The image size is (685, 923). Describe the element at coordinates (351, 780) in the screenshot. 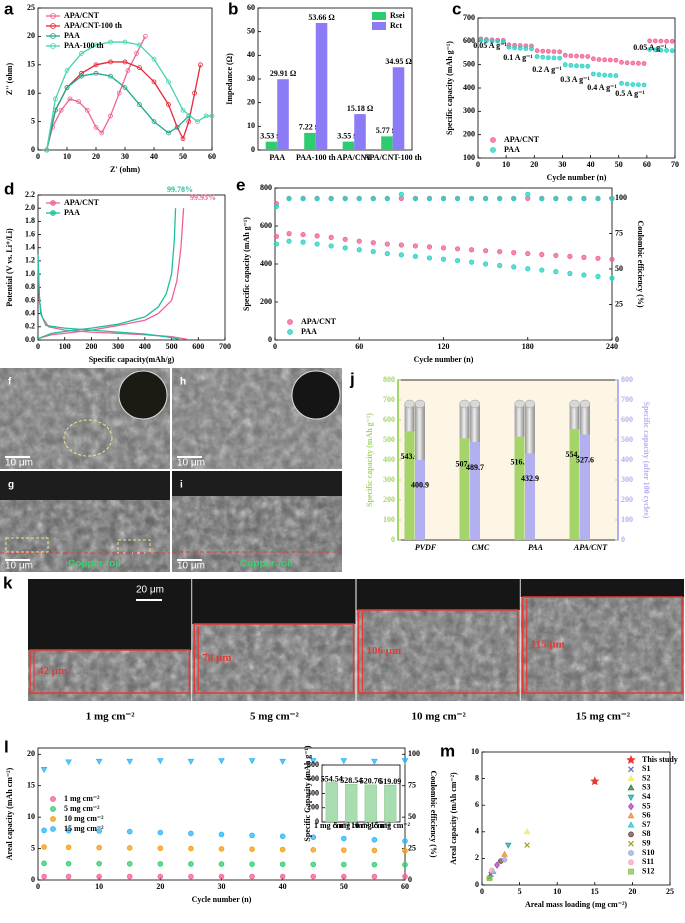

I see `value-label: 528.54` at that location.